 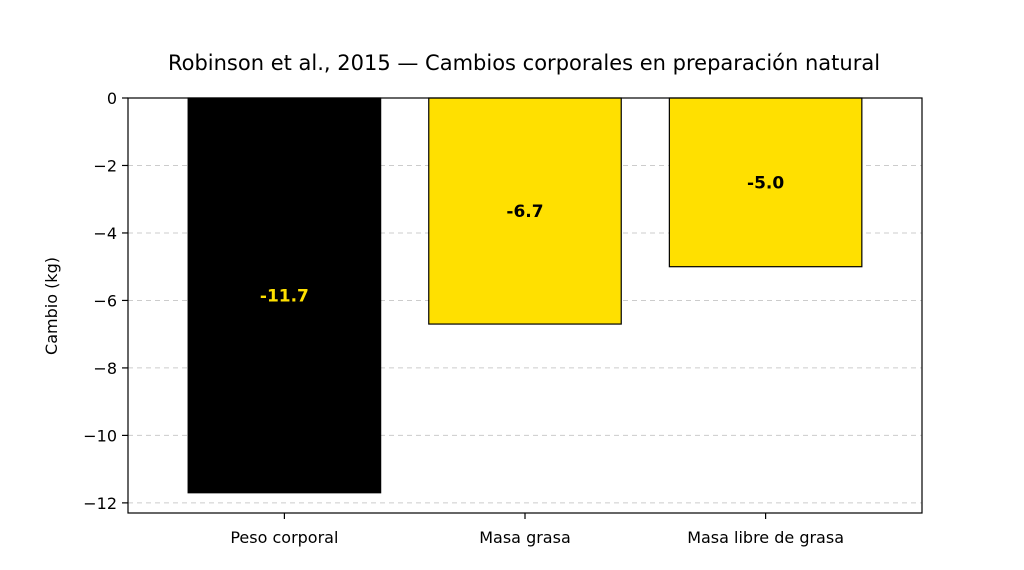 I want to click on x-tick-label: Masa libre de grasa, so click(x=765, y=537).